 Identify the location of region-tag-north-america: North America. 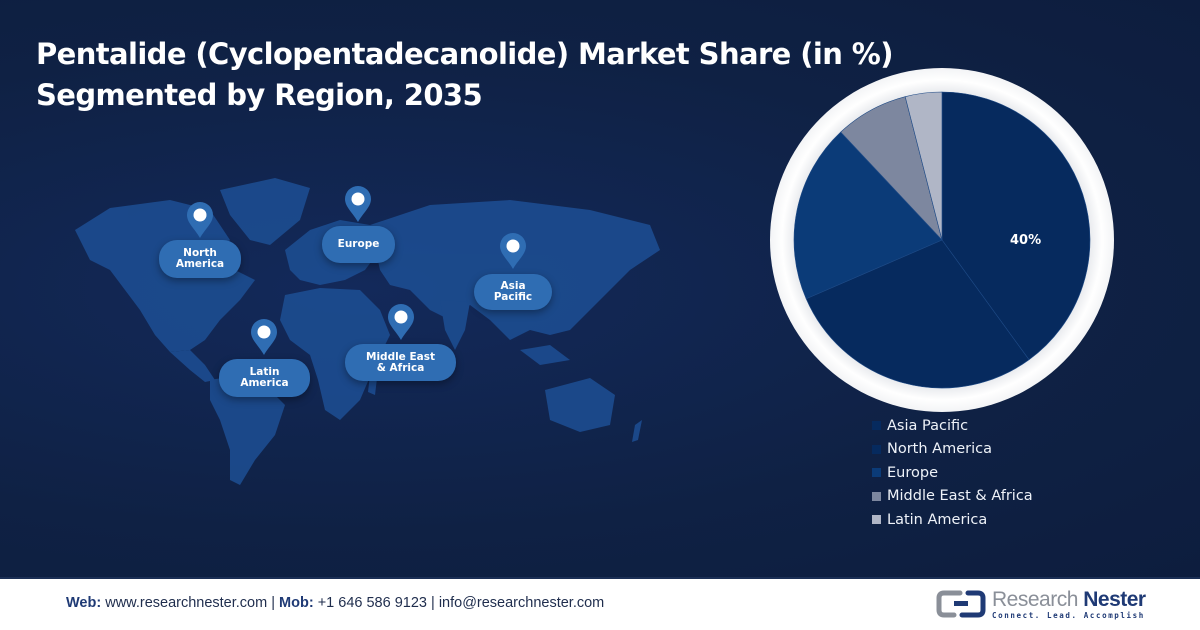
(200, 259).